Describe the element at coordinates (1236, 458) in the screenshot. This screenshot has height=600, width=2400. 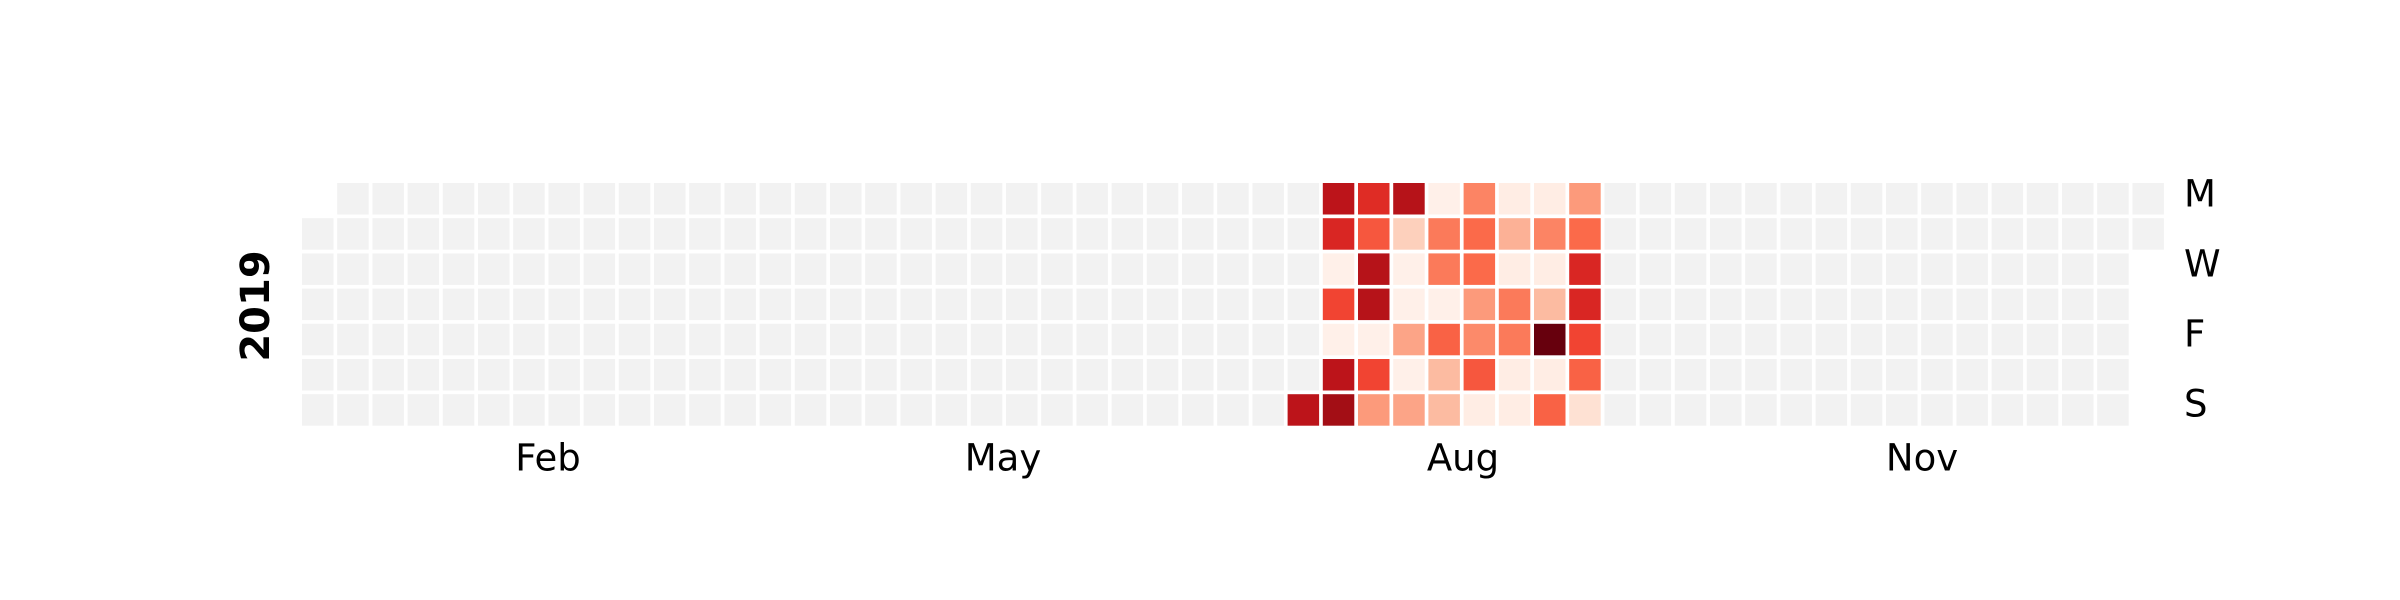
I see `month-labels: Feb May Aug Nov` at that location.